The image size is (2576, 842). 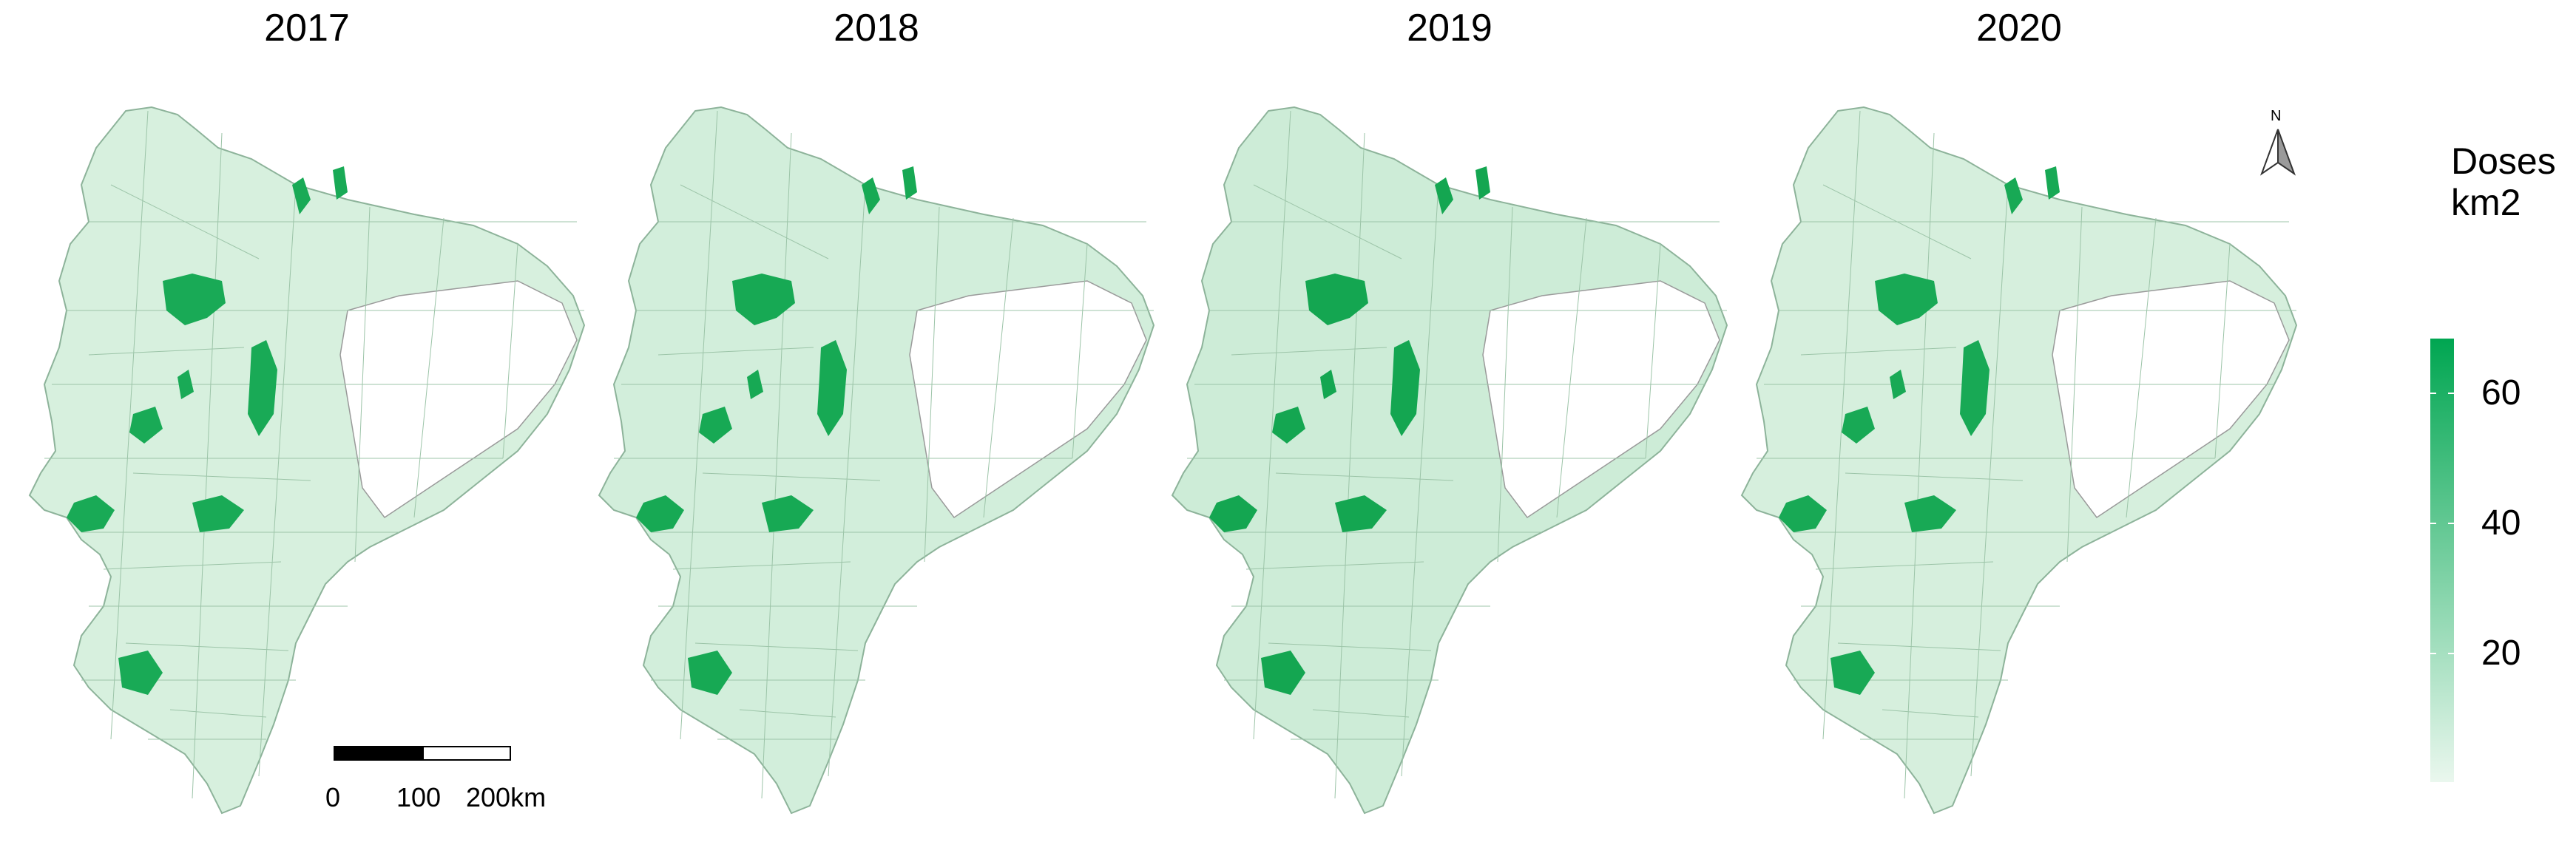 I want to click on panel-title-2017: 2017, so click(x=307, y=28).